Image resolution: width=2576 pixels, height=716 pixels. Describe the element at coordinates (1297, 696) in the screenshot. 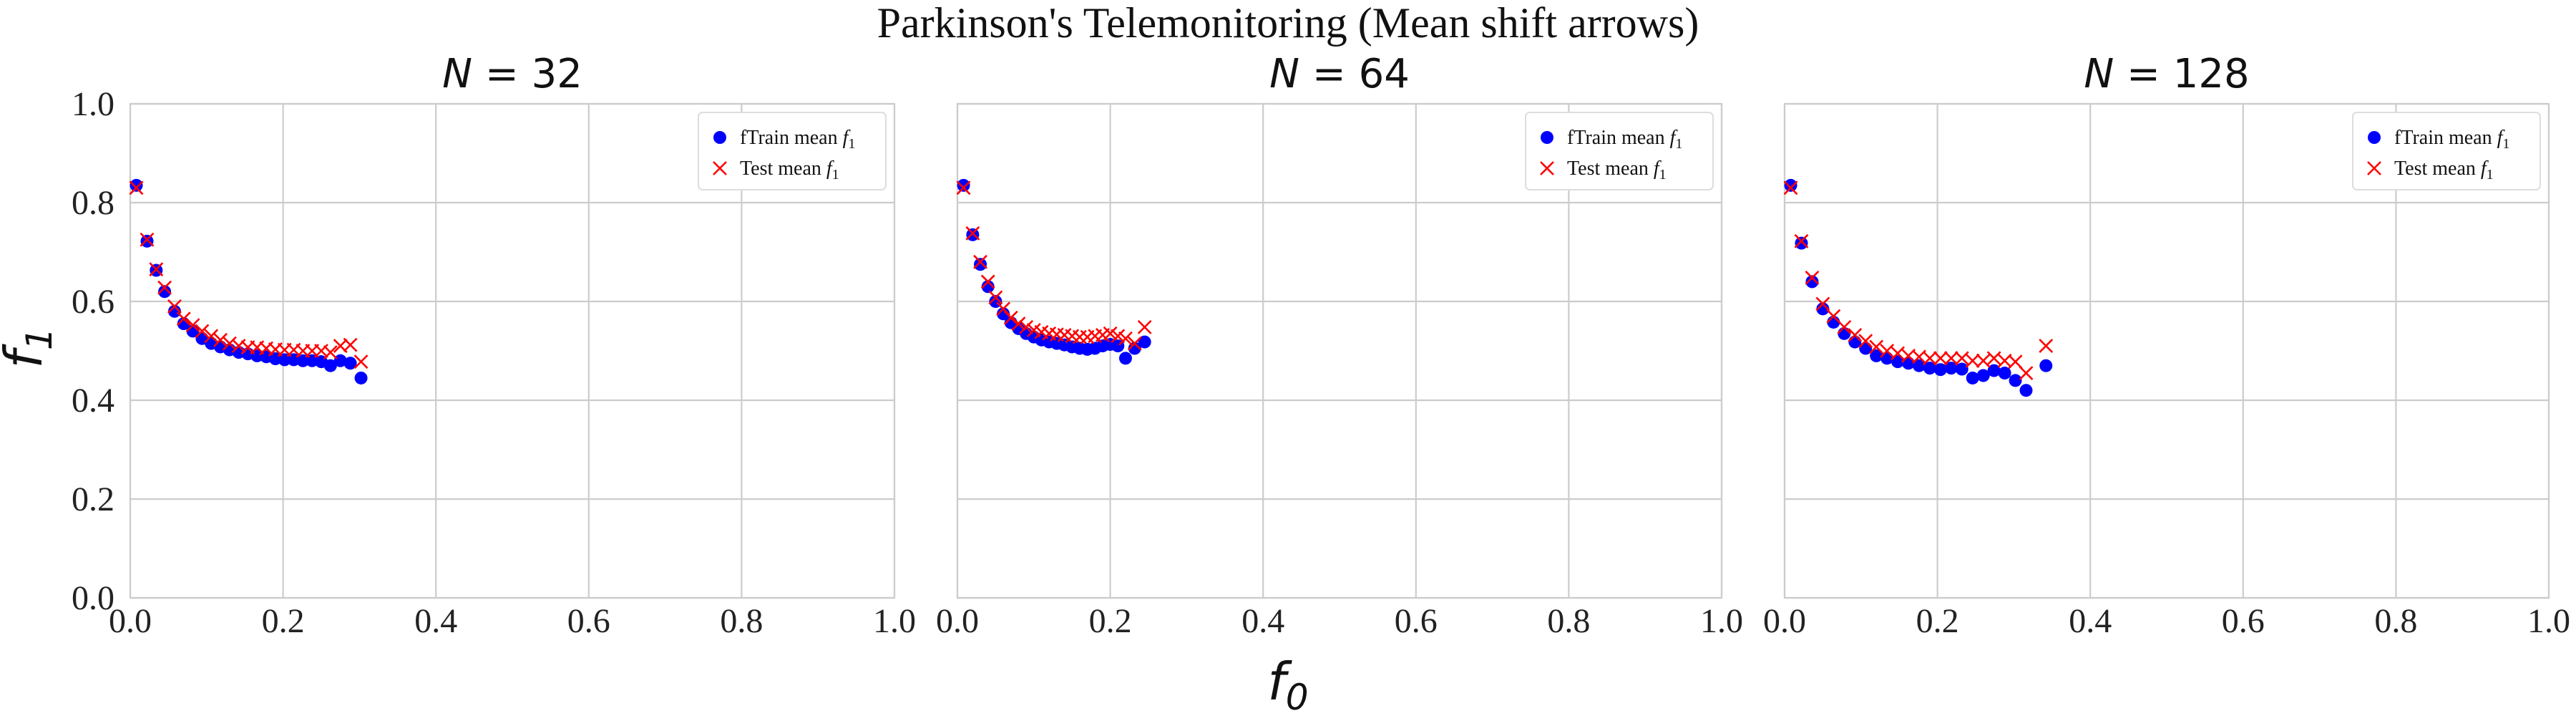

I see `x-axis-label-subscript: 0` at that location.